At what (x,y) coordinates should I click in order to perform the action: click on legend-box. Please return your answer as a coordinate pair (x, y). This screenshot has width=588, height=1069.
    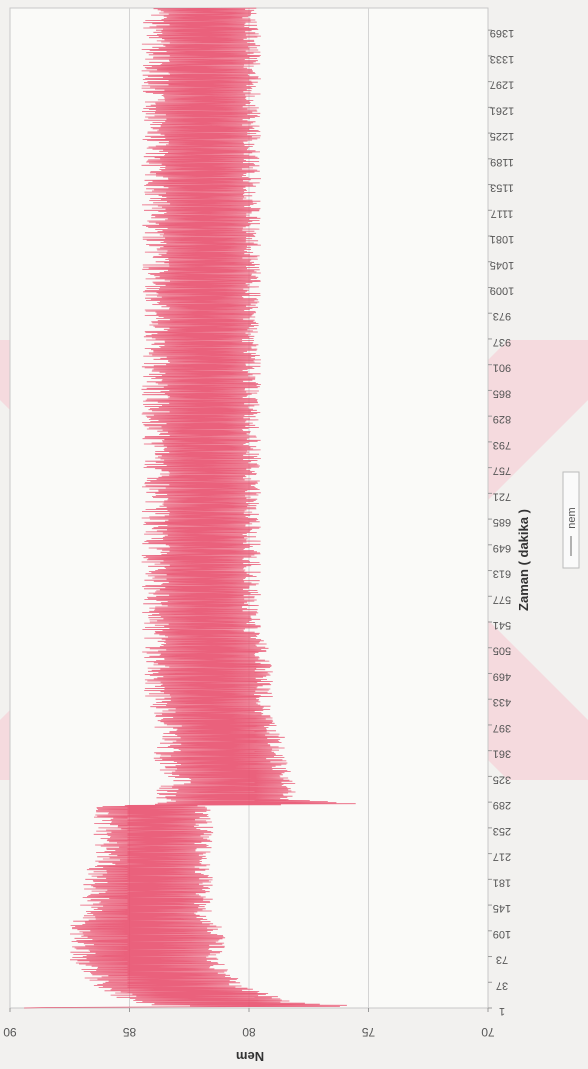
    Looking at the image, I should click on (571, 520).